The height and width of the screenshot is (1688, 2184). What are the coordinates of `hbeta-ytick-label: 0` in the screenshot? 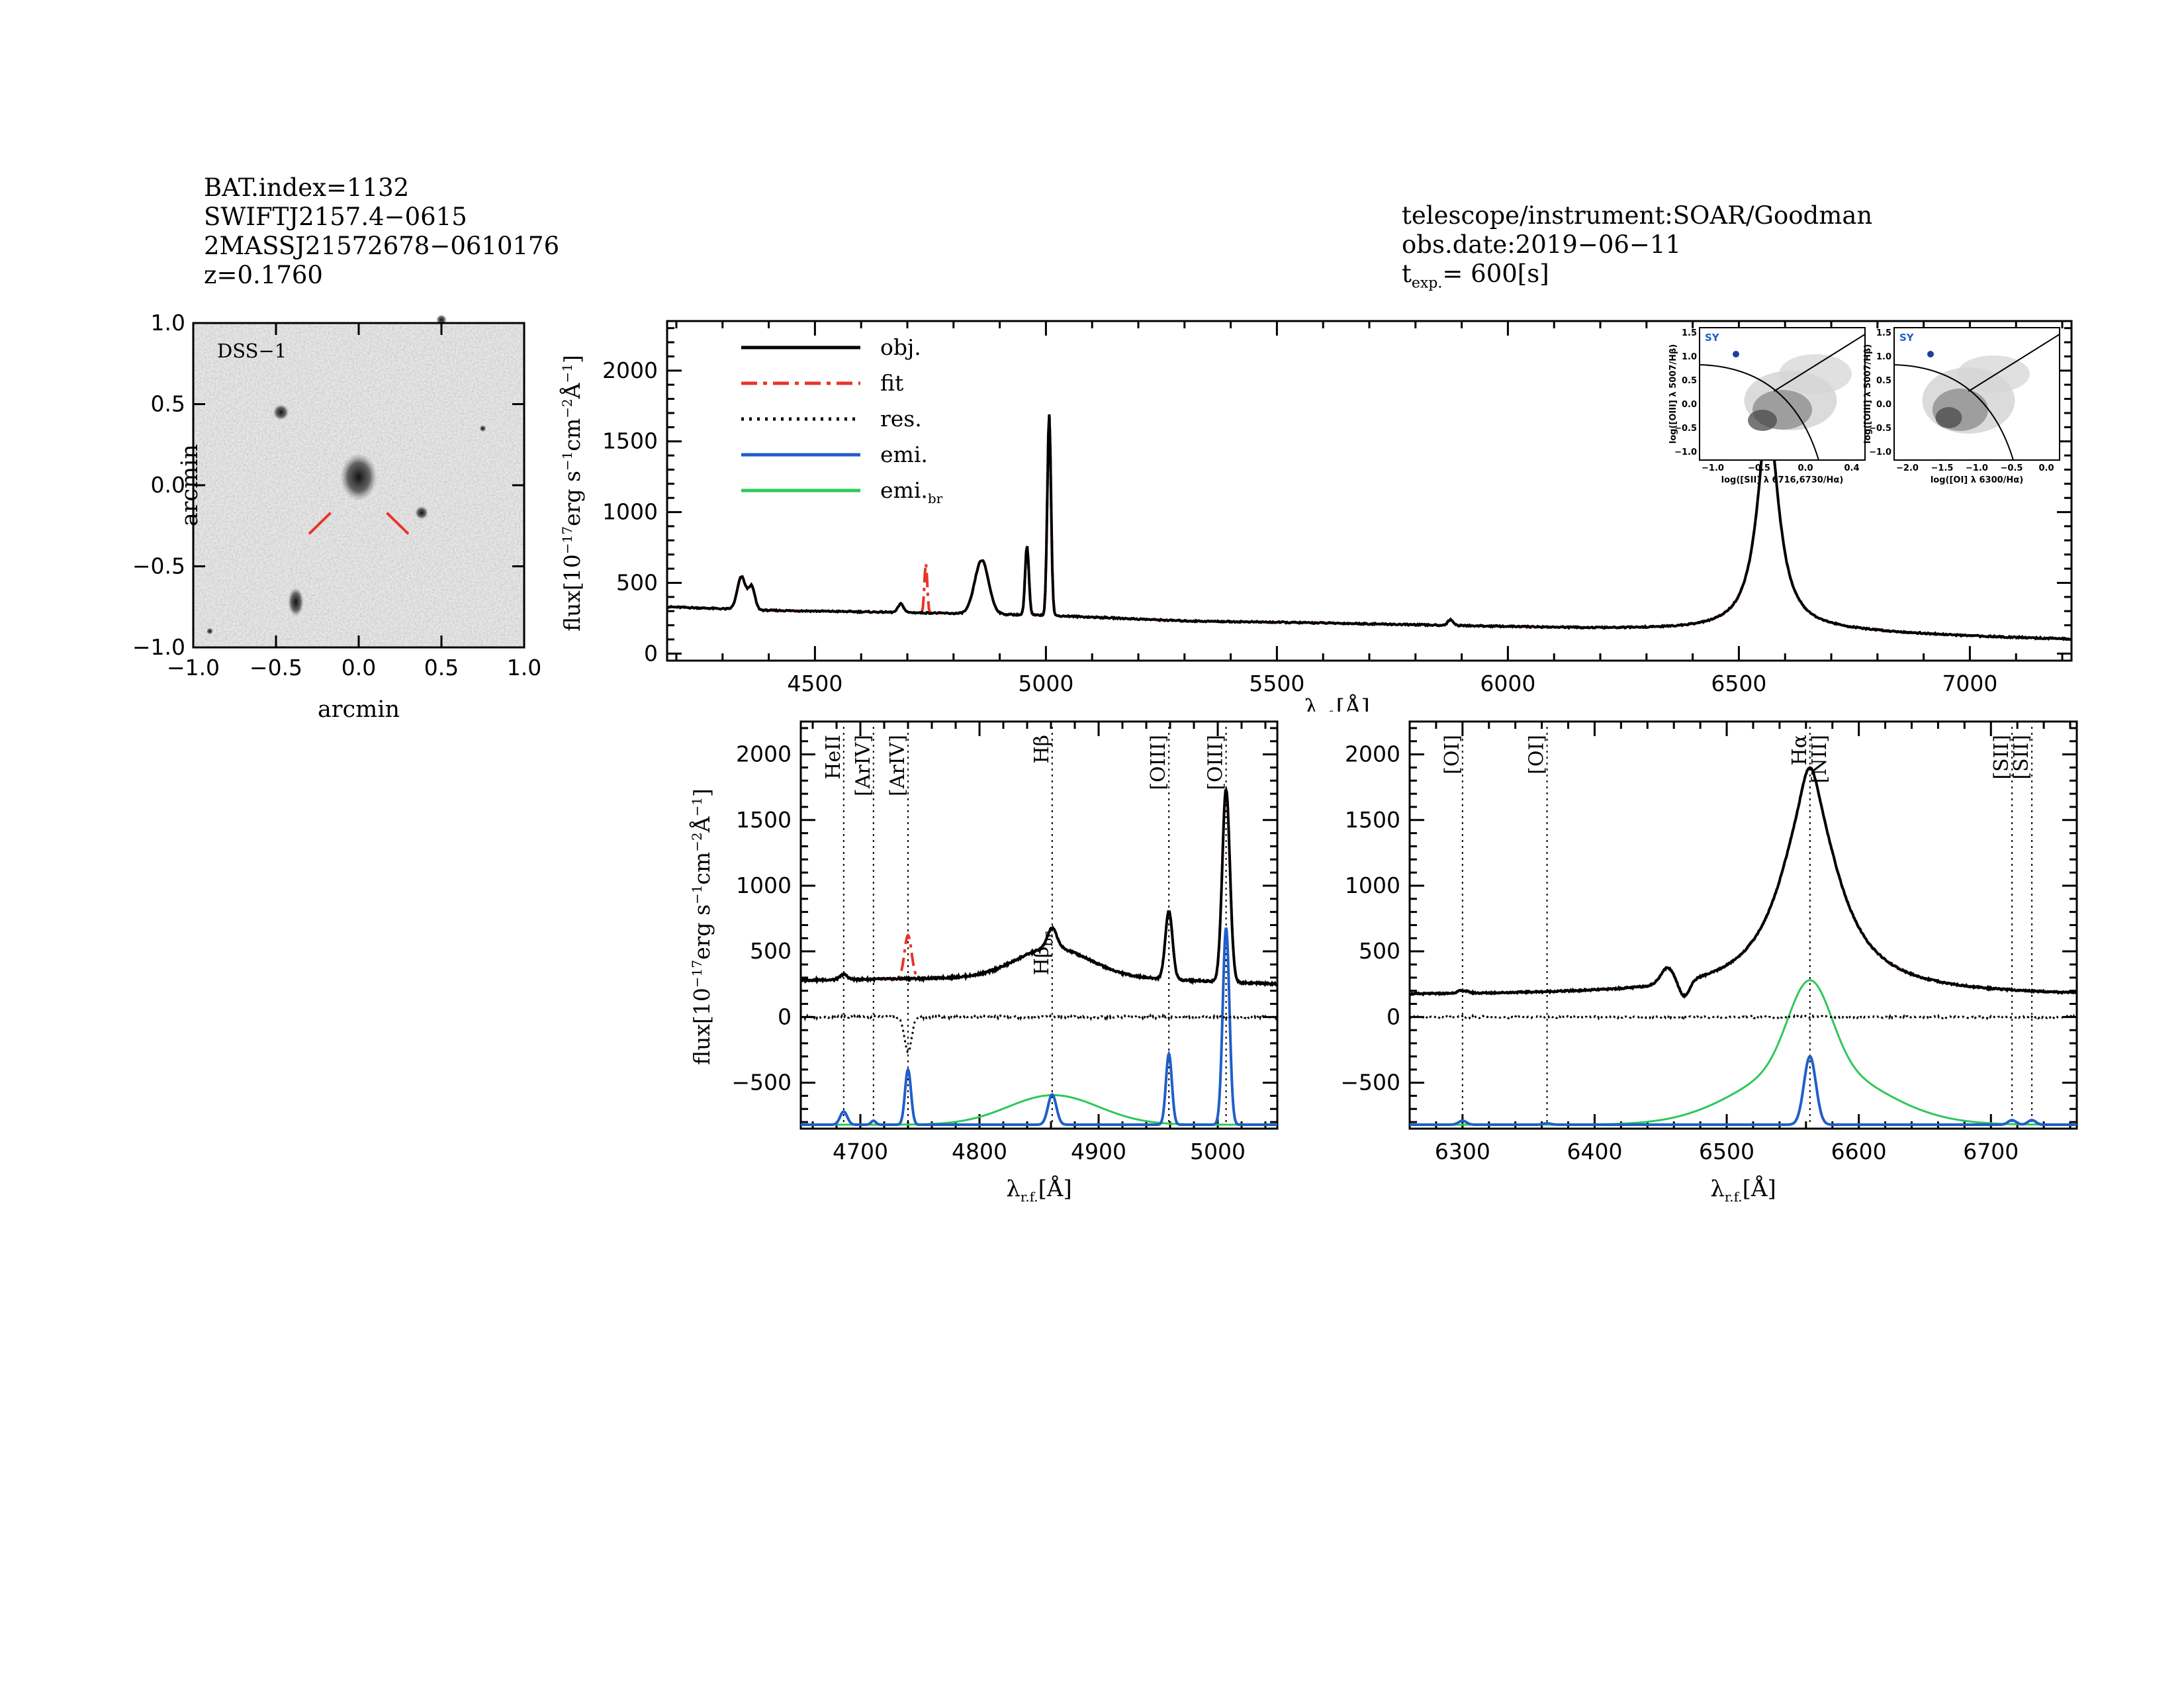 It's located at (785, 1016).